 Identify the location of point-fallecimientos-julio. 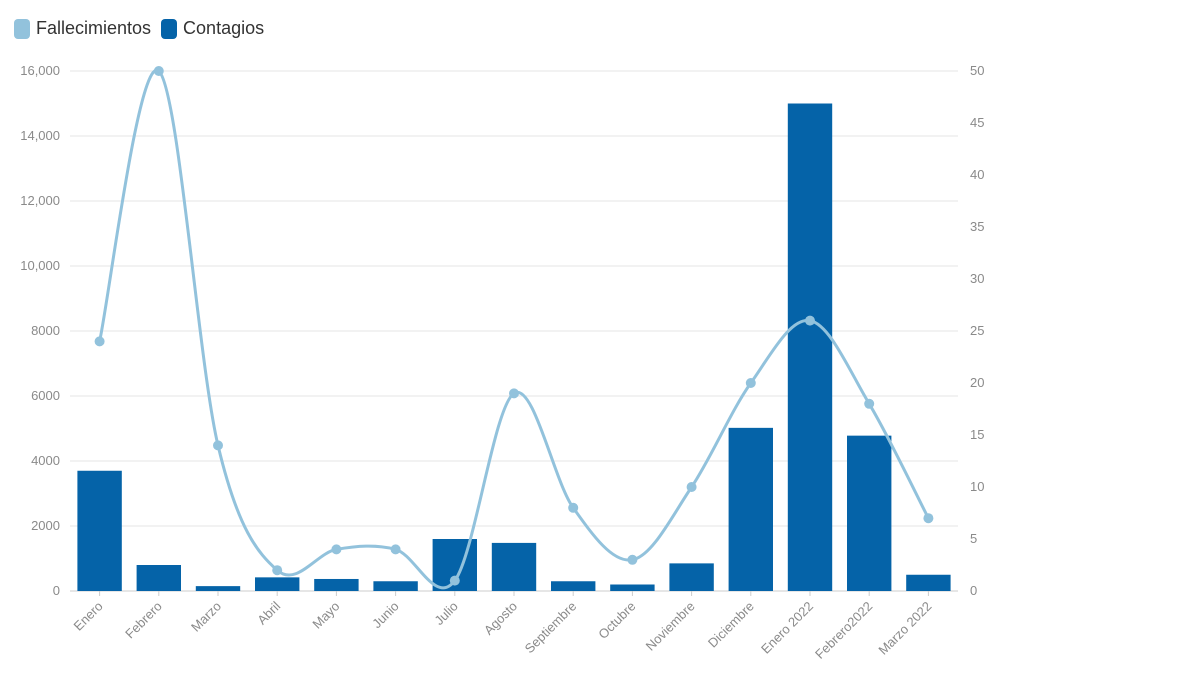
(454, 580).